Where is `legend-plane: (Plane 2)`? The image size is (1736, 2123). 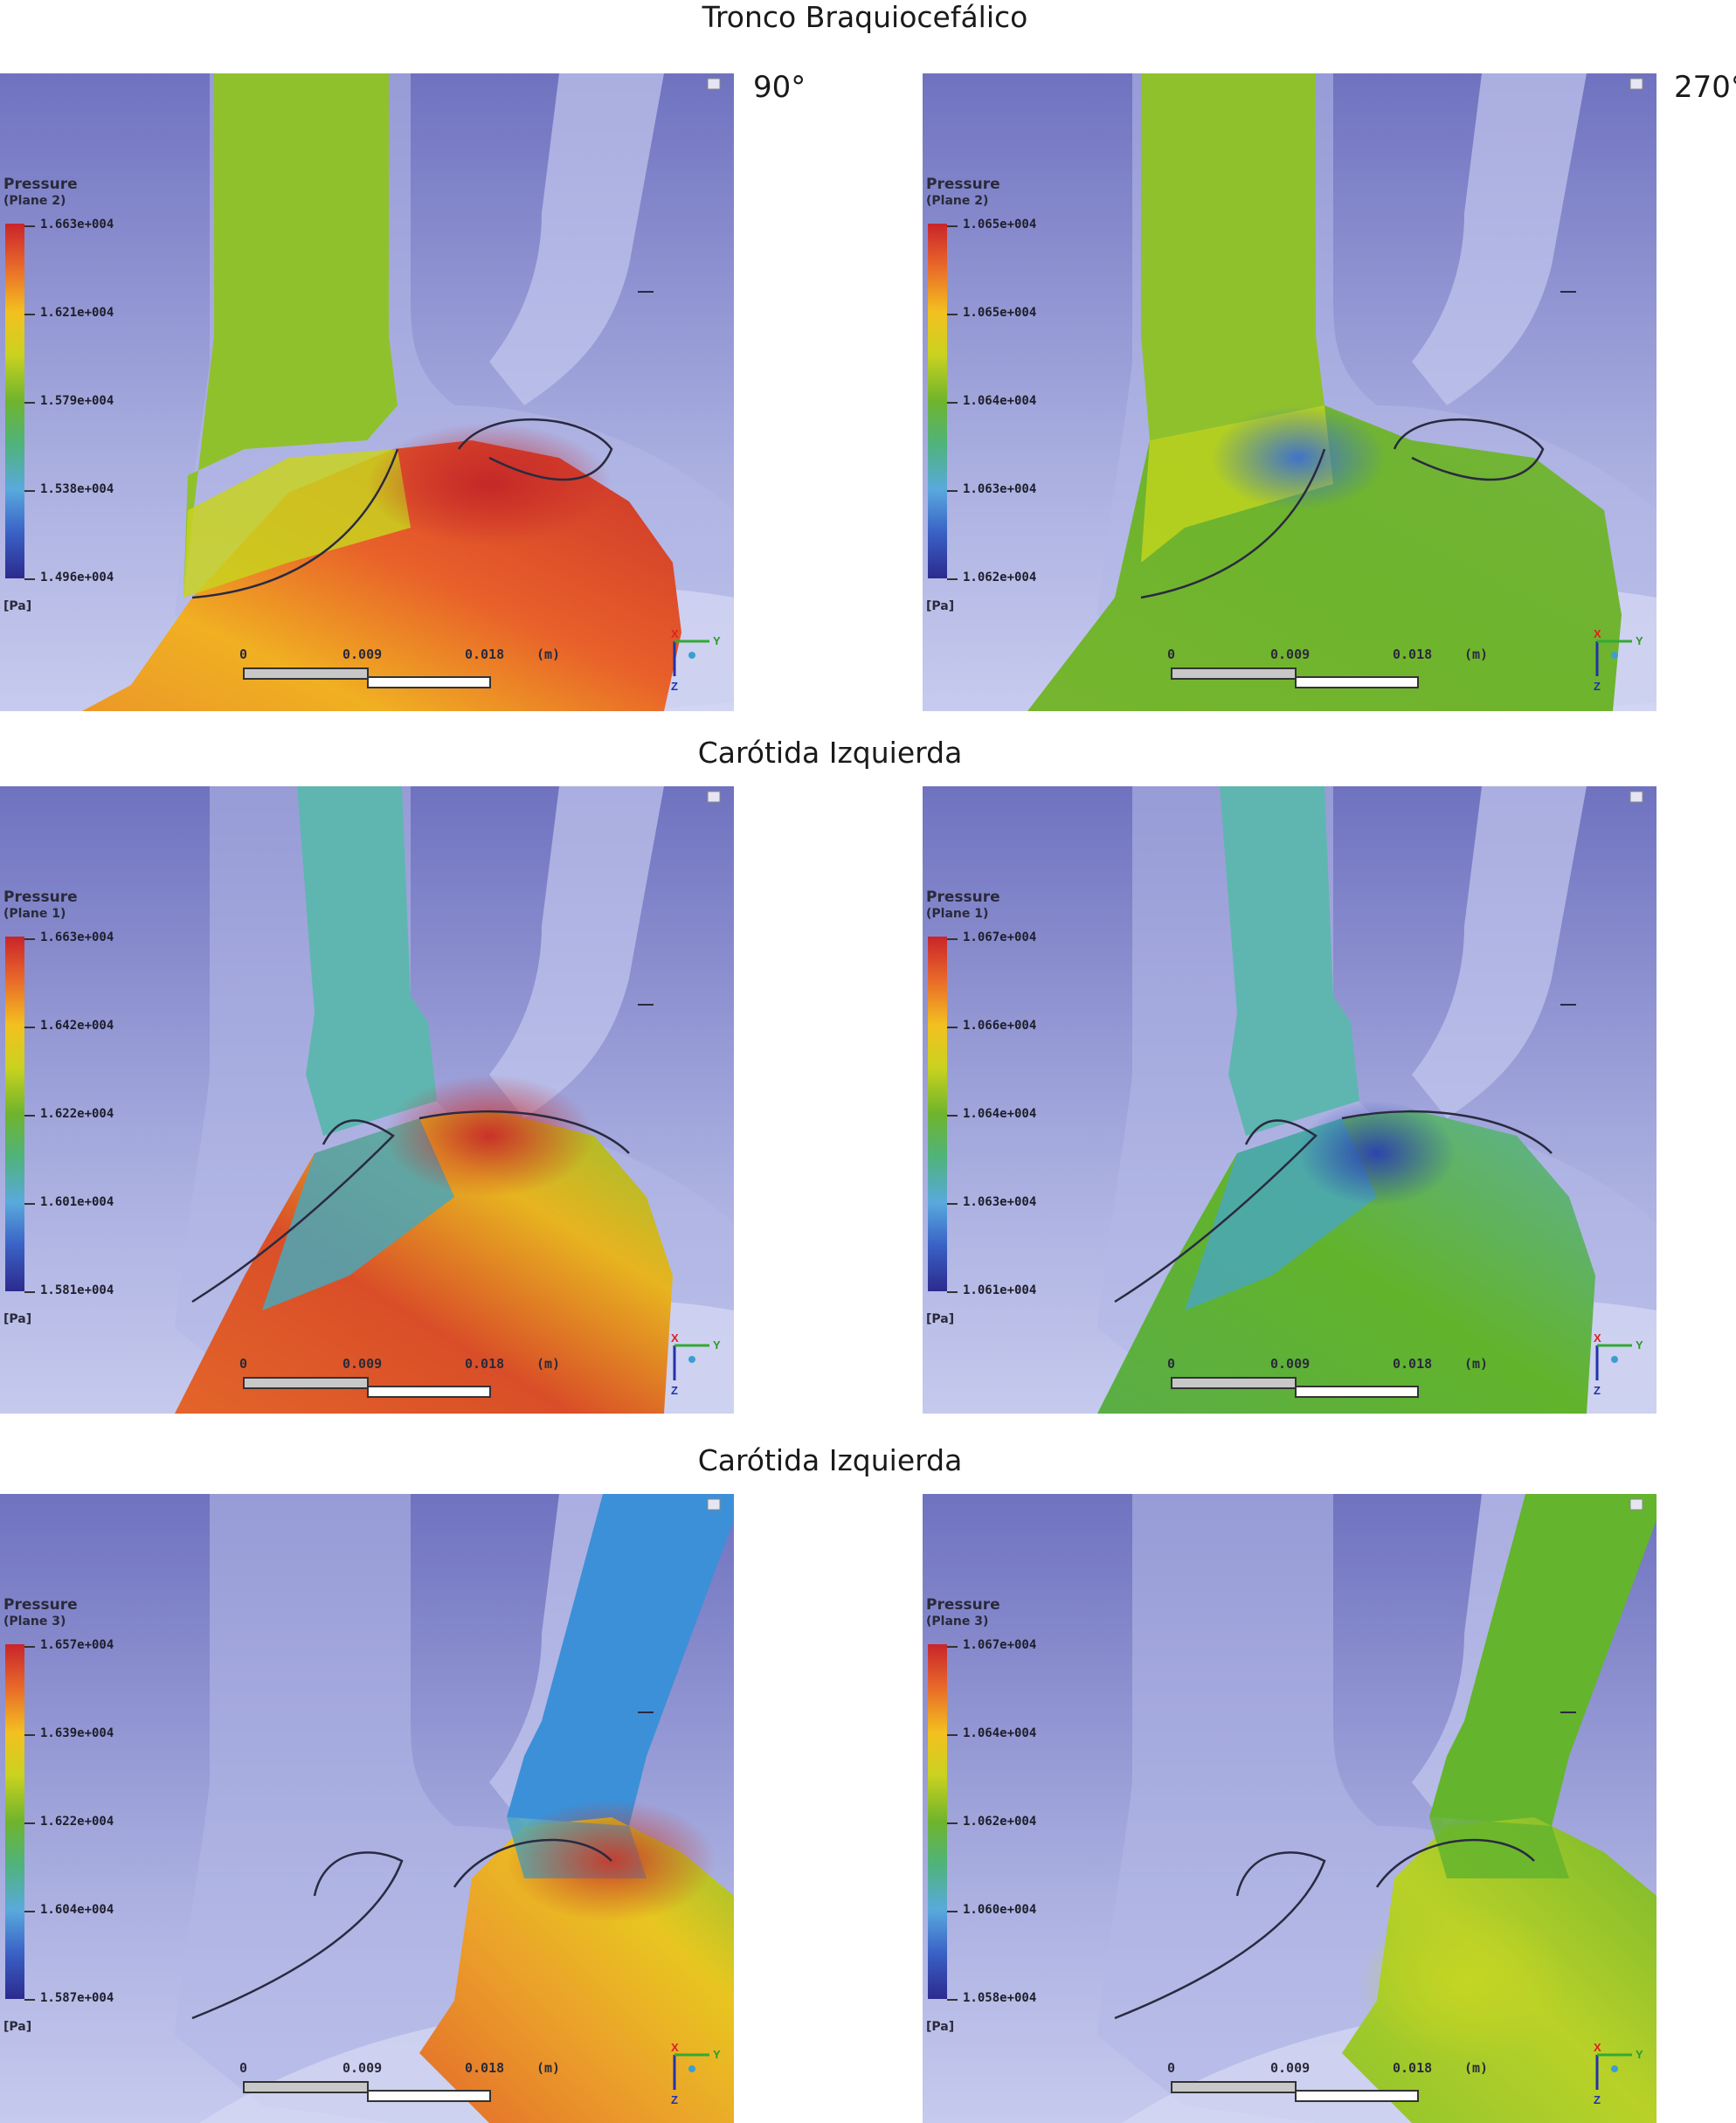
legend-plane: (Plane 2) is located at coordinates (35, 201).